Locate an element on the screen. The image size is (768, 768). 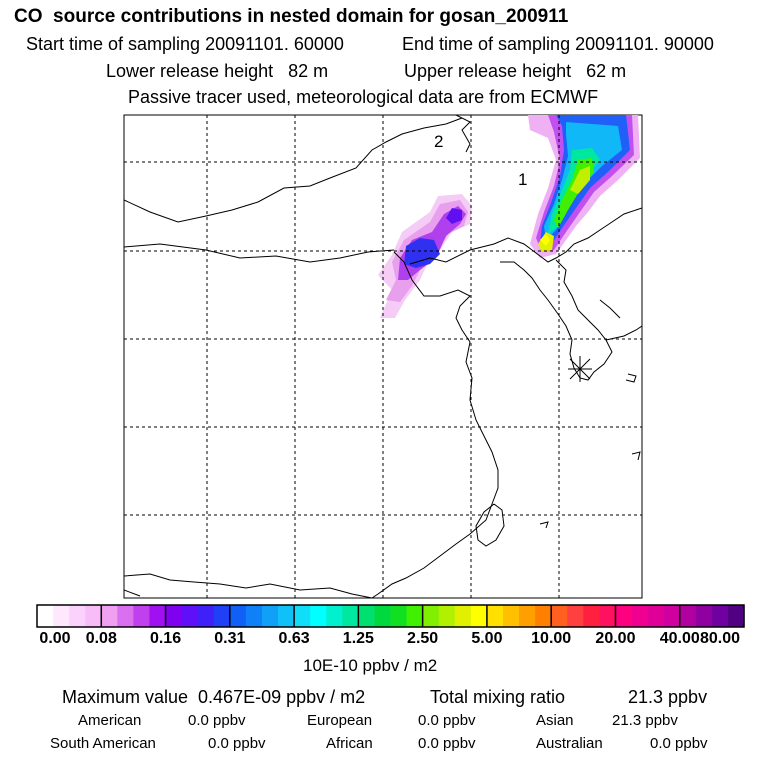
station-asterisk-marker is located at coordinates (580, 369).